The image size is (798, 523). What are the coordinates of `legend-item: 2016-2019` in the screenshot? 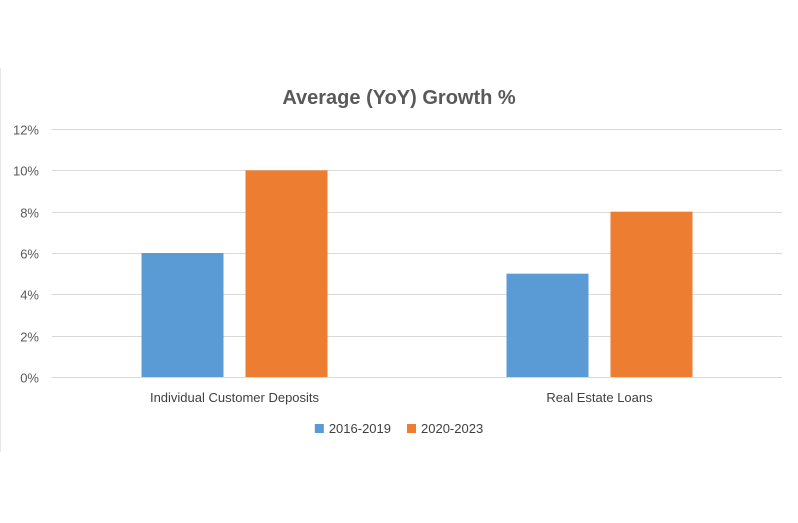 It's located at (352, 428).